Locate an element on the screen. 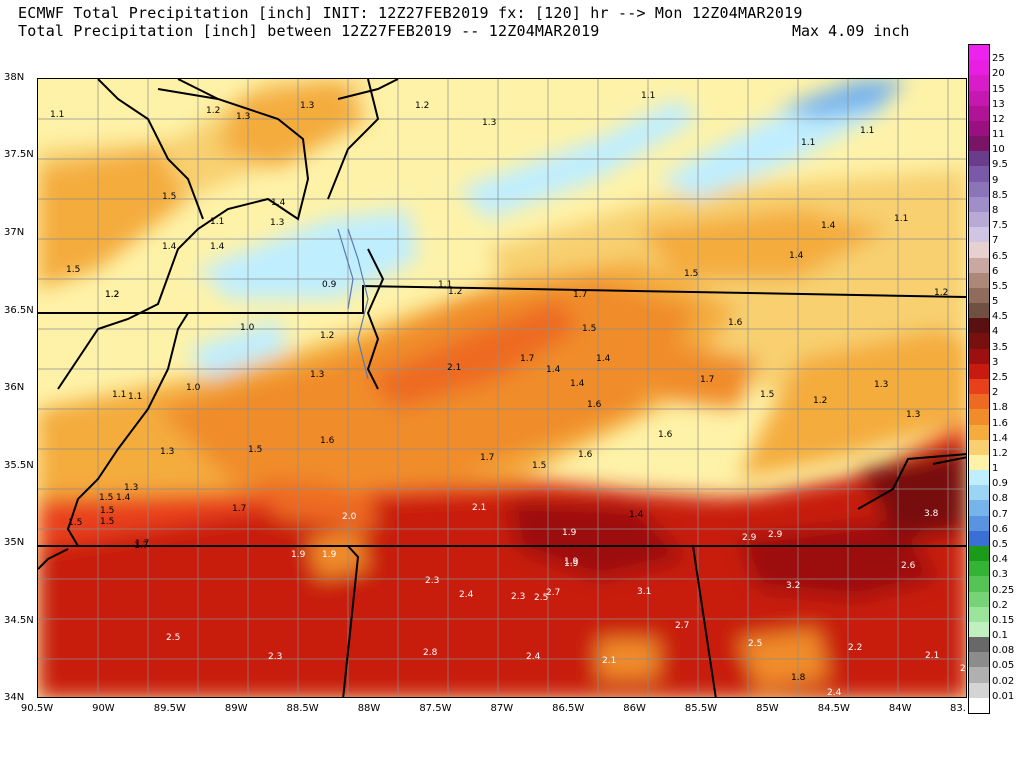 This screenshot has width=1024, height=768. precip-value-label: 2.5 is located at coordinates (541, 598).